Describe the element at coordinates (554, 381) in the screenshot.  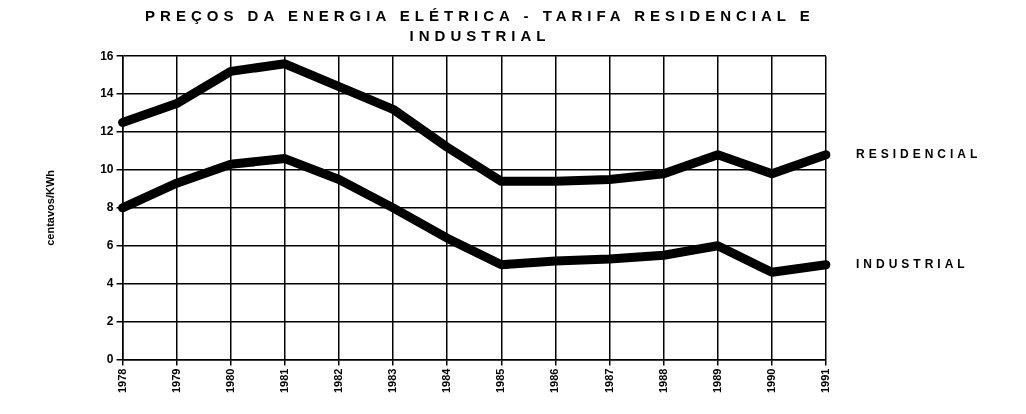
I see `x-tick-label: 1986` at that location.